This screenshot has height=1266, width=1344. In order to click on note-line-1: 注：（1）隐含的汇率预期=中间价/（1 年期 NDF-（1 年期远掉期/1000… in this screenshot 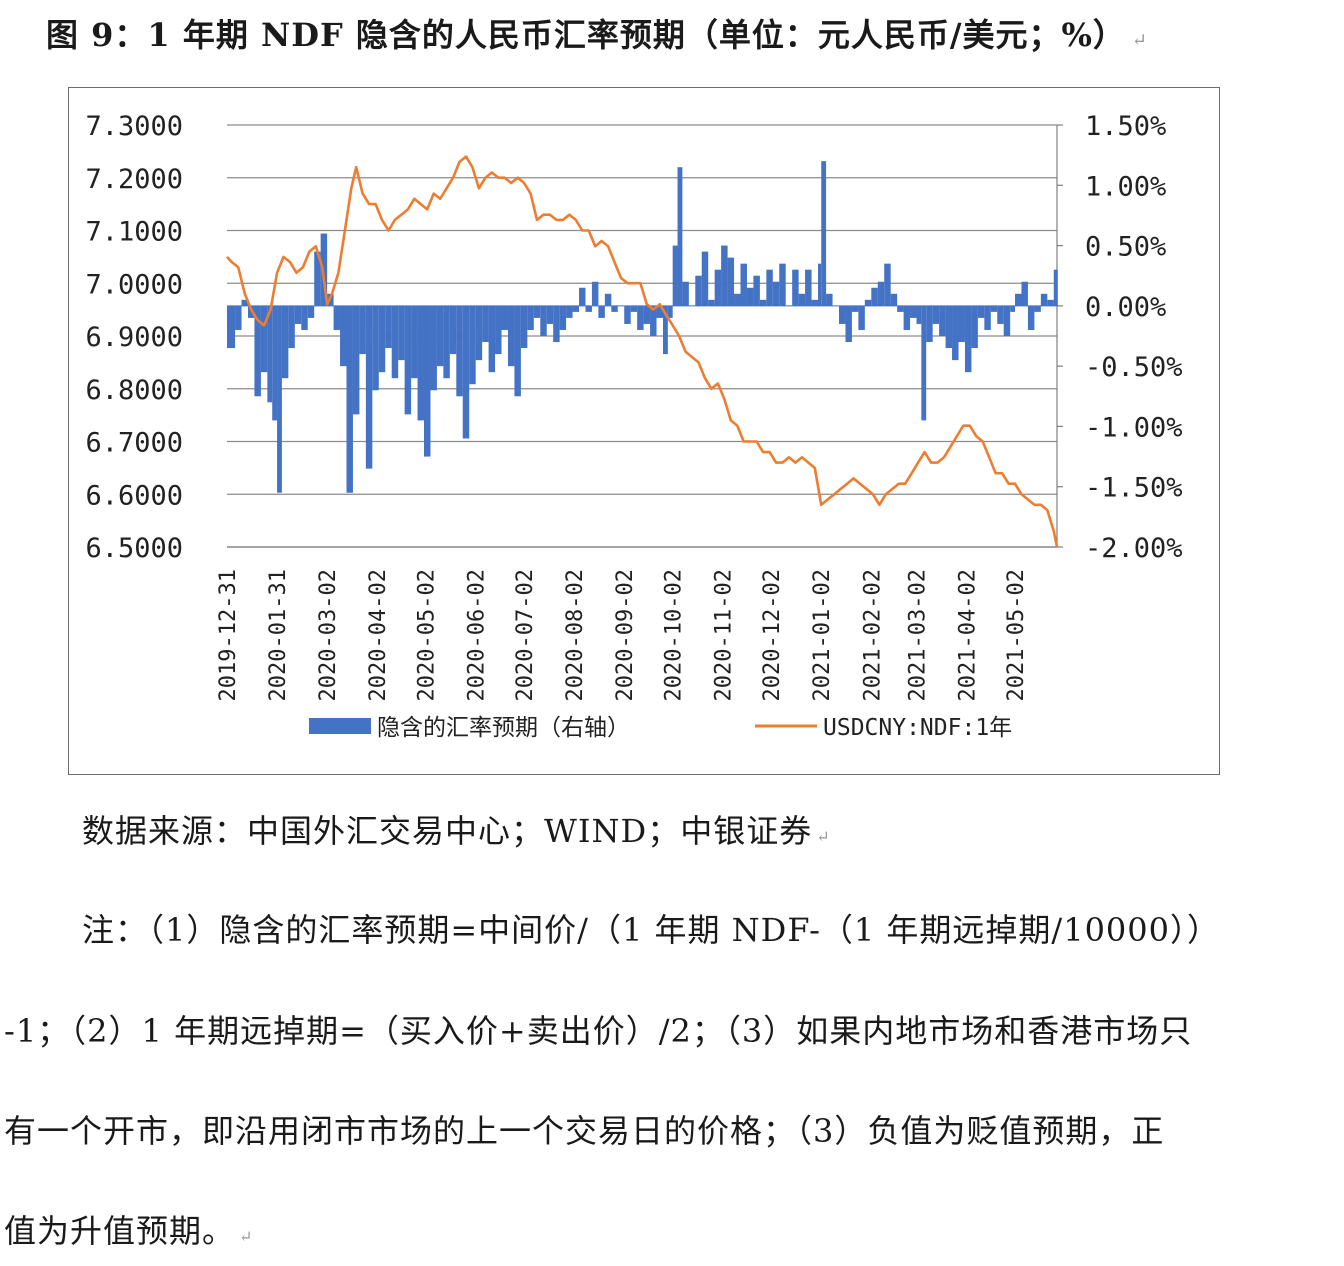, I will do `click(651, 930)`.